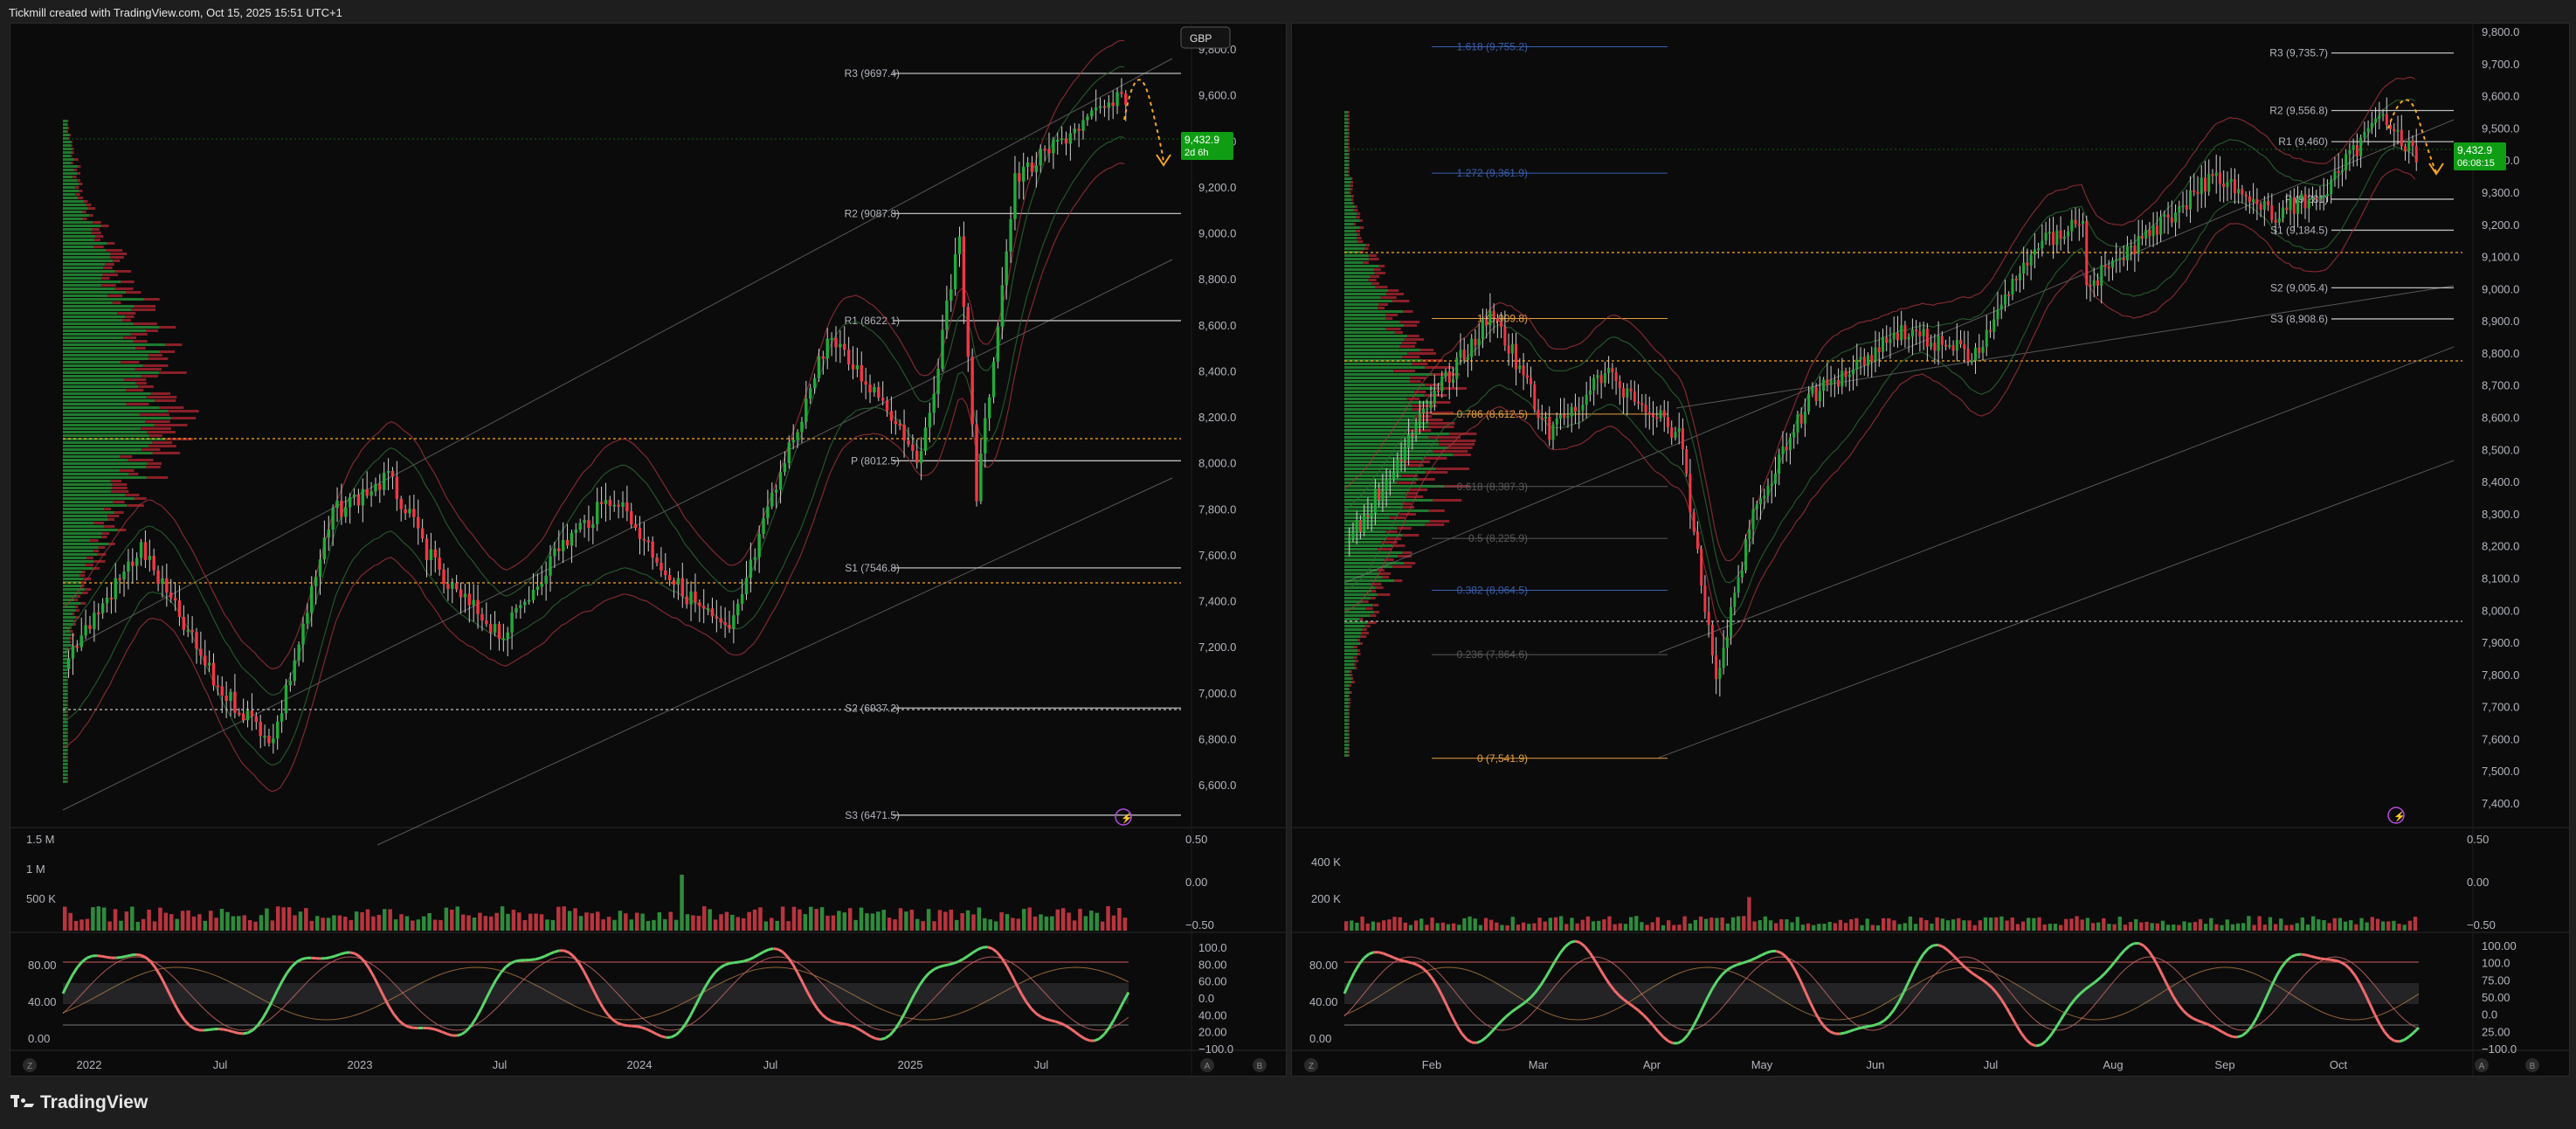 Image resolution: width=2576 pixels, height=1129 pixels. Describe the element at coordinates (1212, 1032) in the screenshot. I see `osc-right-axis-label: 20.00` at that location.